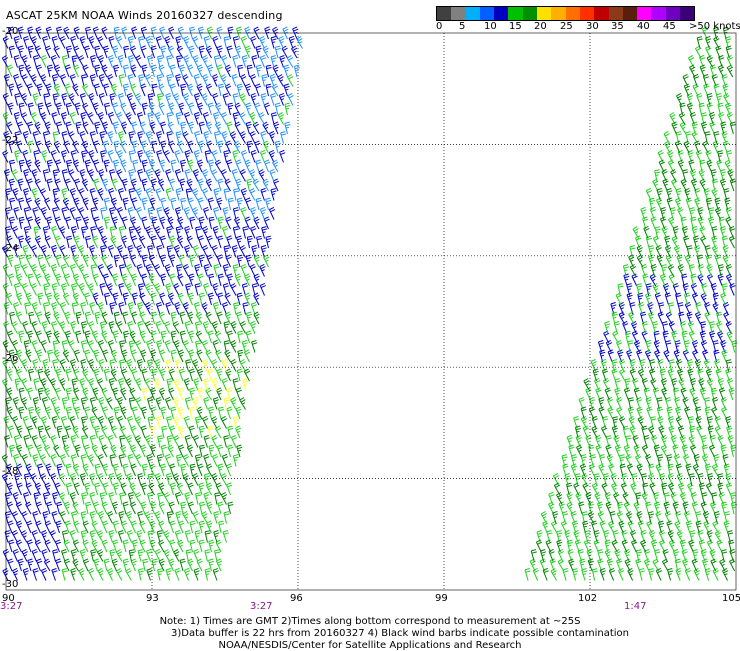 The height and width of the screenshot is (651, 740). I want to click on legend-tick-label: 30, so click(592, 26).